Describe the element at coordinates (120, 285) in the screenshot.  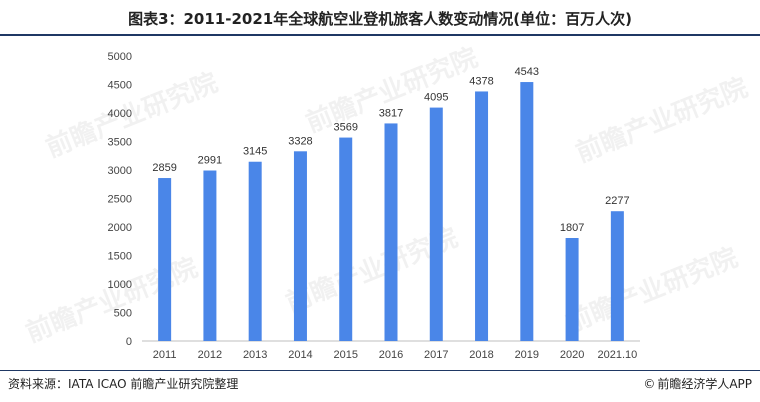
I see `y-tick-label: 1000` at that location.